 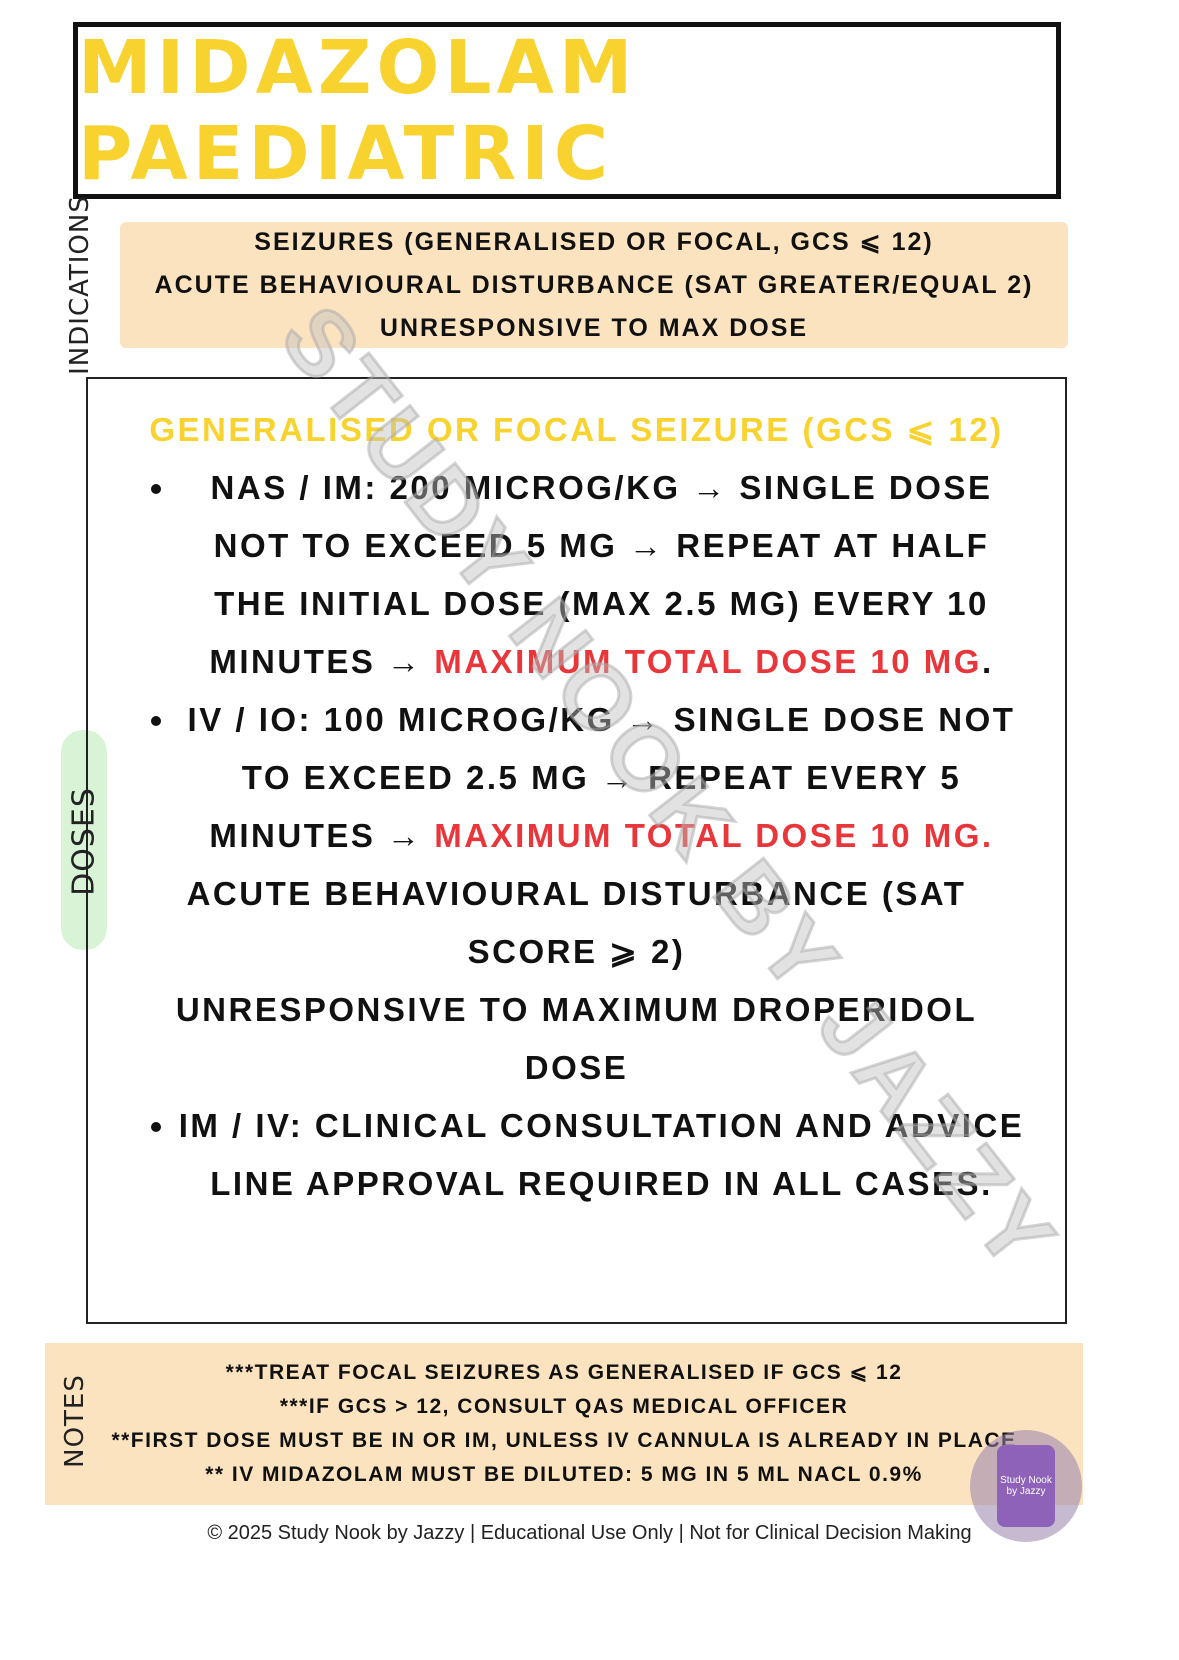 I want to click on title-box: Midazolam Paediatric, so click(x=567, y=110).